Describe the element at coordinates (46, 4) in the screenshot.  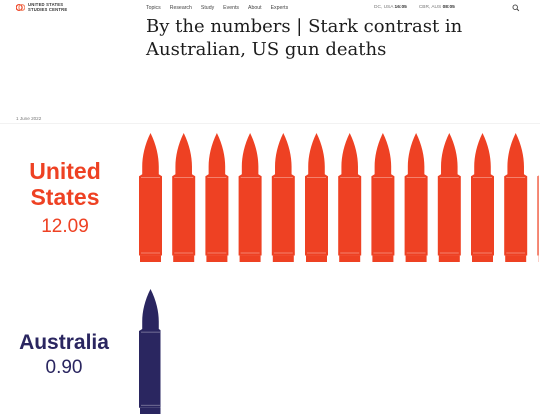
I see `logo-line-1: UNITED STATES` at that location.